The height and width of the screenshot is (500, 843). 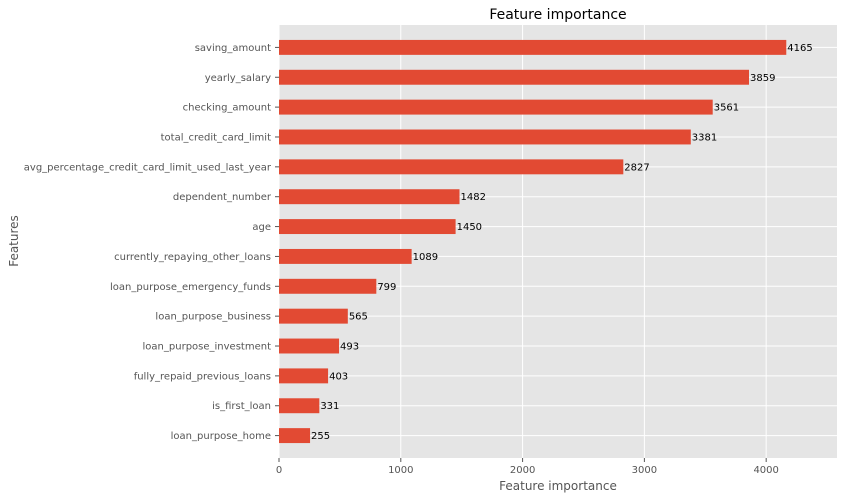 What do you see at coordinates (207, 347) in the screenshot?
I see `y-tick-label: loan_purpose_investment` at bounding box center [207, 347].